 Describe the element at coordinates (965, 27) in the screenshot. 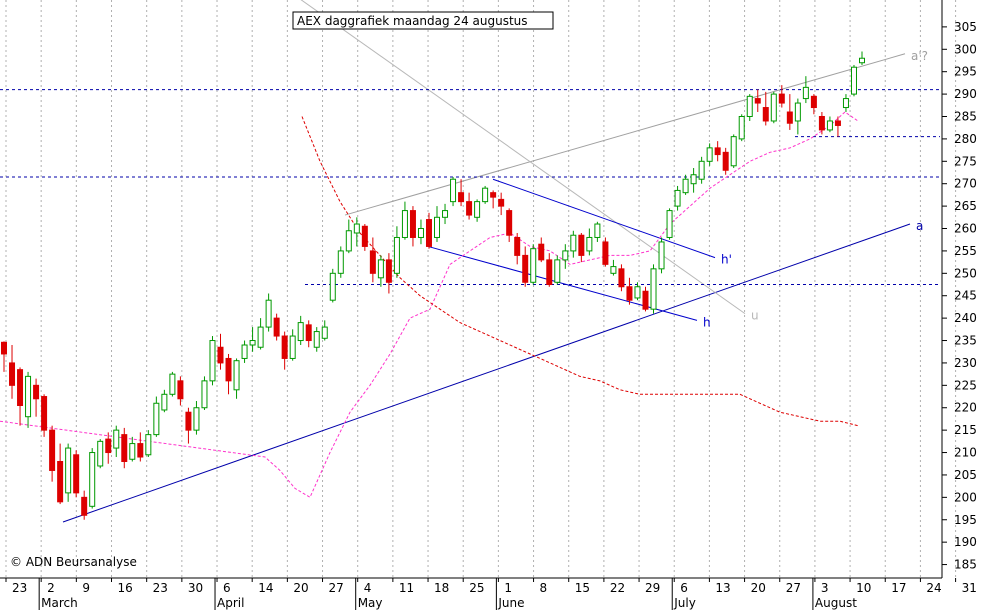

I see `y-tick-label: 305` at that location.